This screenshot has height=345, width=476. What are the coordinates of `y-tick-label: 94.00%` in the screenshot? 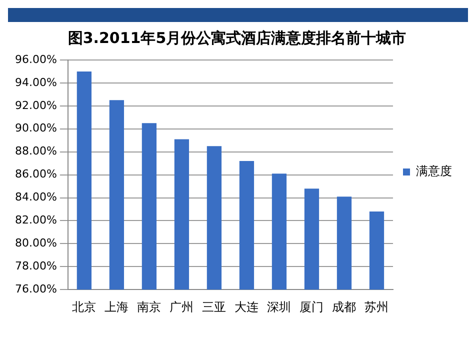 It's located at (35, 82).